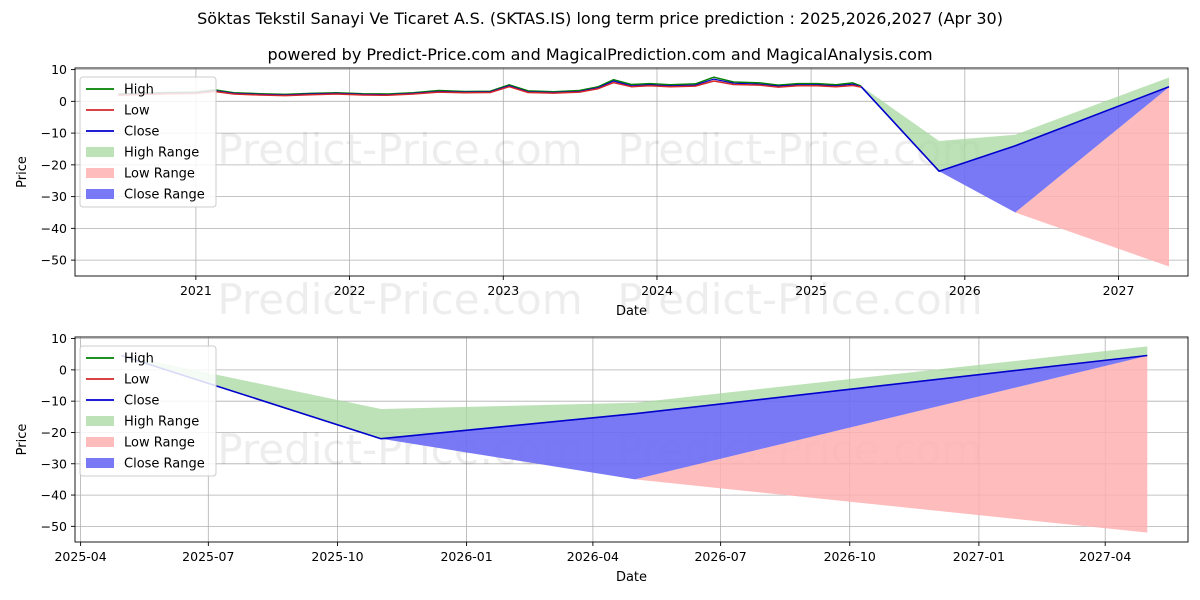 The image size is (1200, 600). I want to click on x-tick-label: 2023, so click(503, 290).